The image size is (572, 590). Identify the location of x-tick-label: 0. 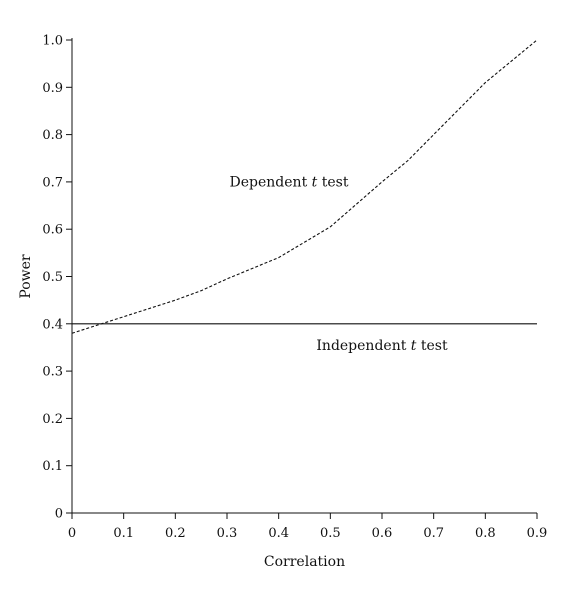
(72, 533).